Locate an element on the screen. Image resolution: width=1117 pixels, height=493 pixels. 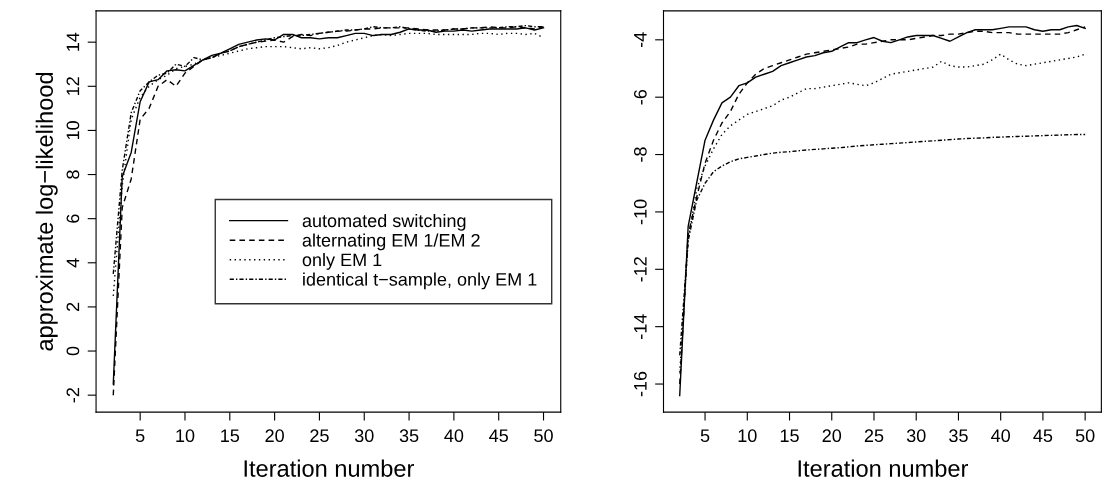
y-tick-label: -12 is located at coordinates (640, 269).